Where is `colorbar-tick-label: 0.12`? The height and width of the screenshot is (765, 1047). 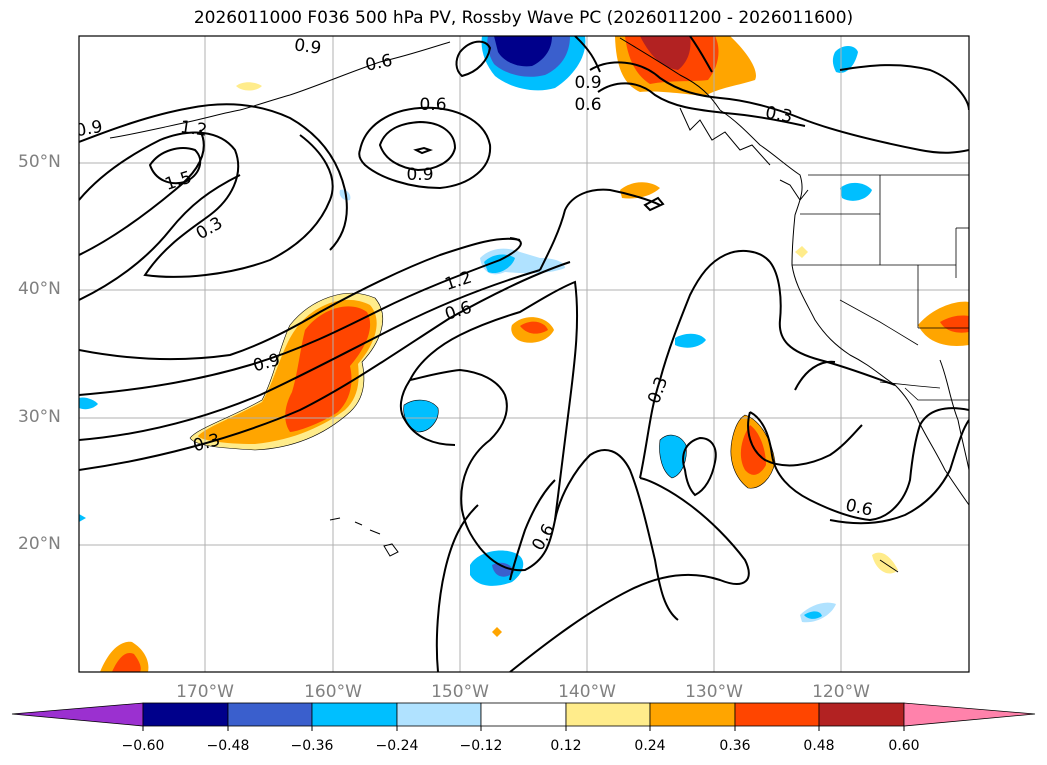 colorbar-tick-label: 0.12 is located at coordinates (566, 746).